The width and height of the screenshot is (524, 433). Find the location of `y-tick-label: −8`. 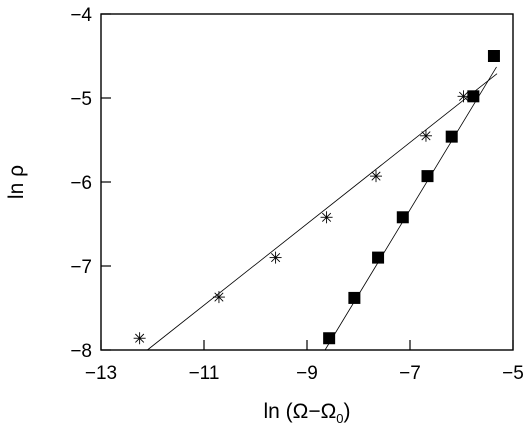

y-tick-label: −8 is located at coordinates (81, 351).